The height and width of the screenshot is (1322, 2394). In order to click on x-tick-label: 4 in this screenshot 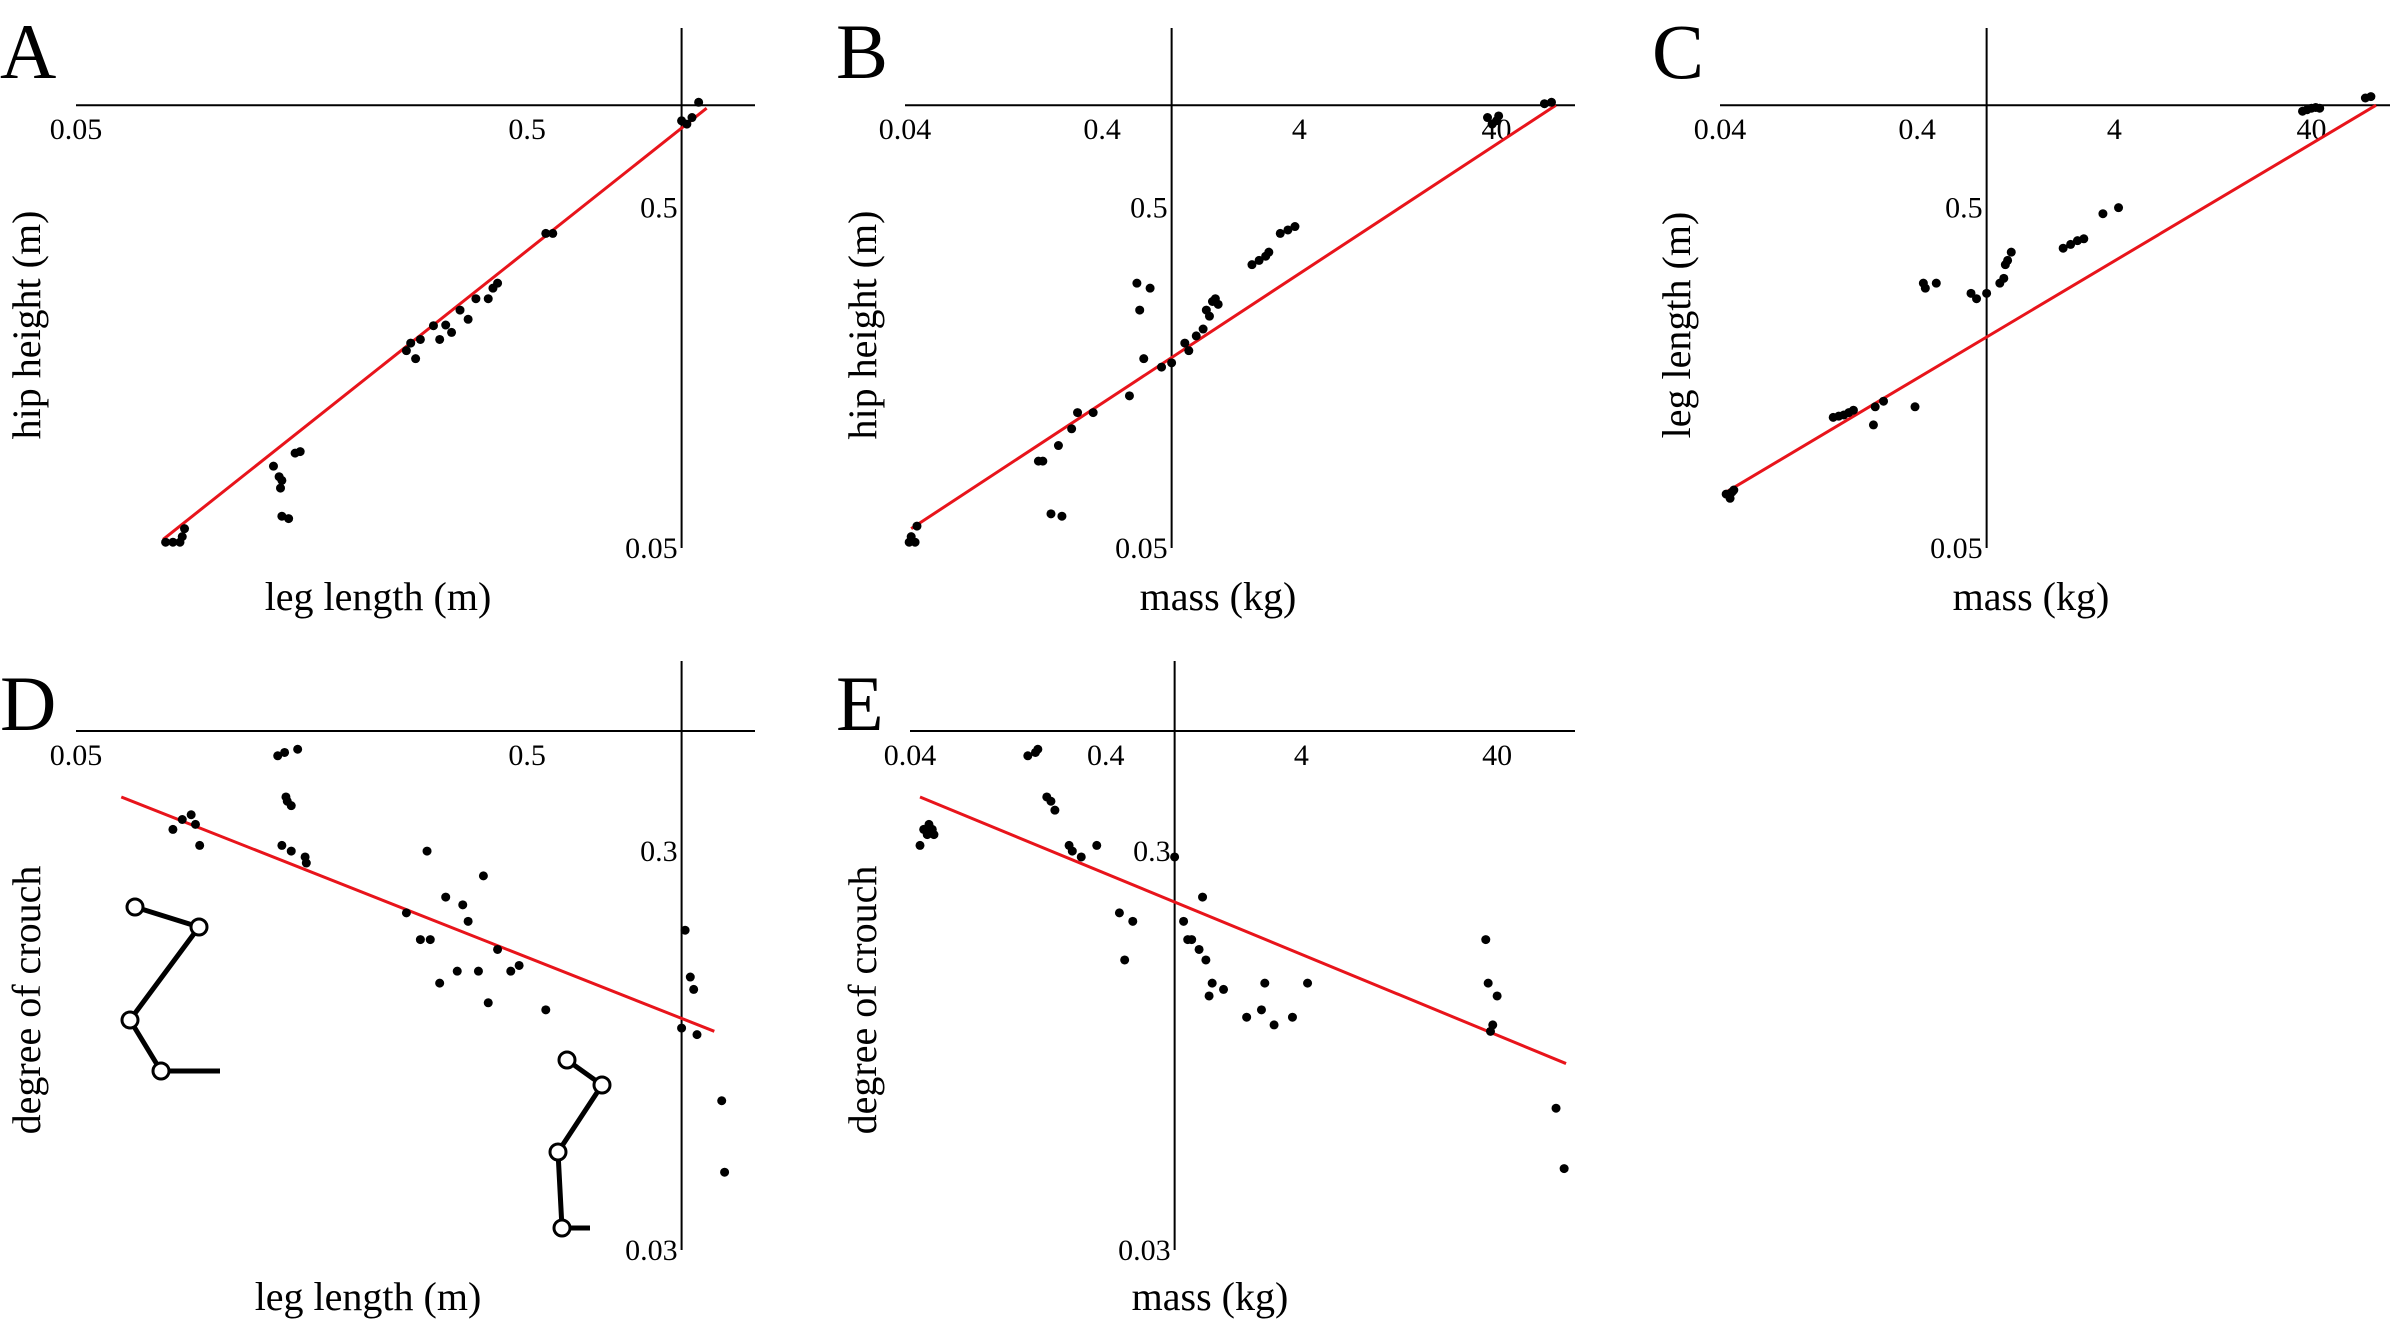, I will do `click(1299, 129)`.